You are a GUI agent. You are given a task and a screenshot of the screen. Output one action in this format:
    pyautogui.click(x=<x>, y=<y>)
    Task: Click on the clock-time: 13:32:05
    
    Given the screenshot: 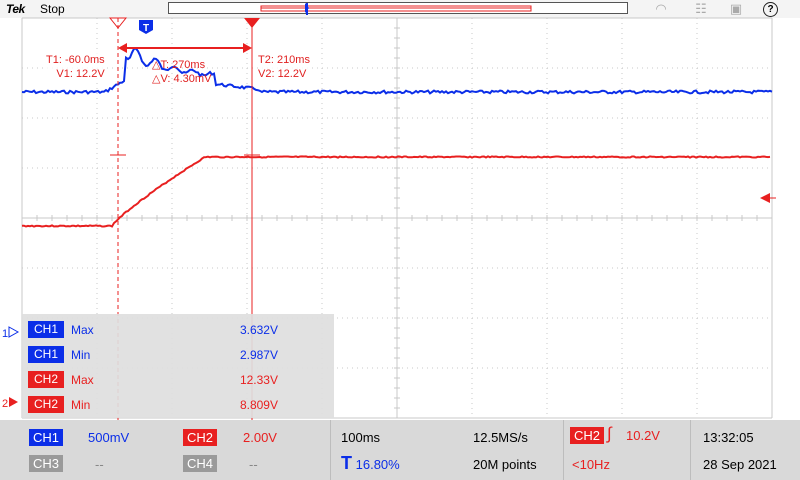 What is the action you would take?
    pyautogui.click(x=728, y=437)
    